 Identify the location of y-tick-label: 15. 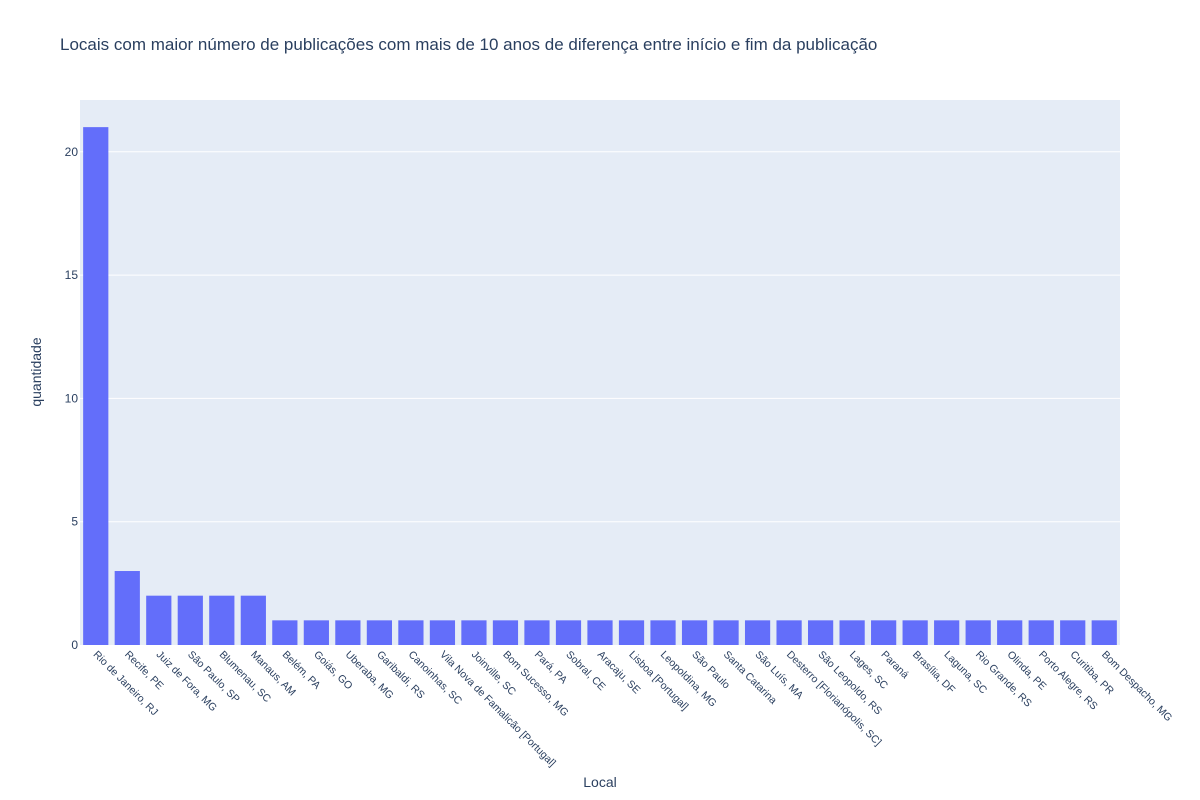
(72, 275).